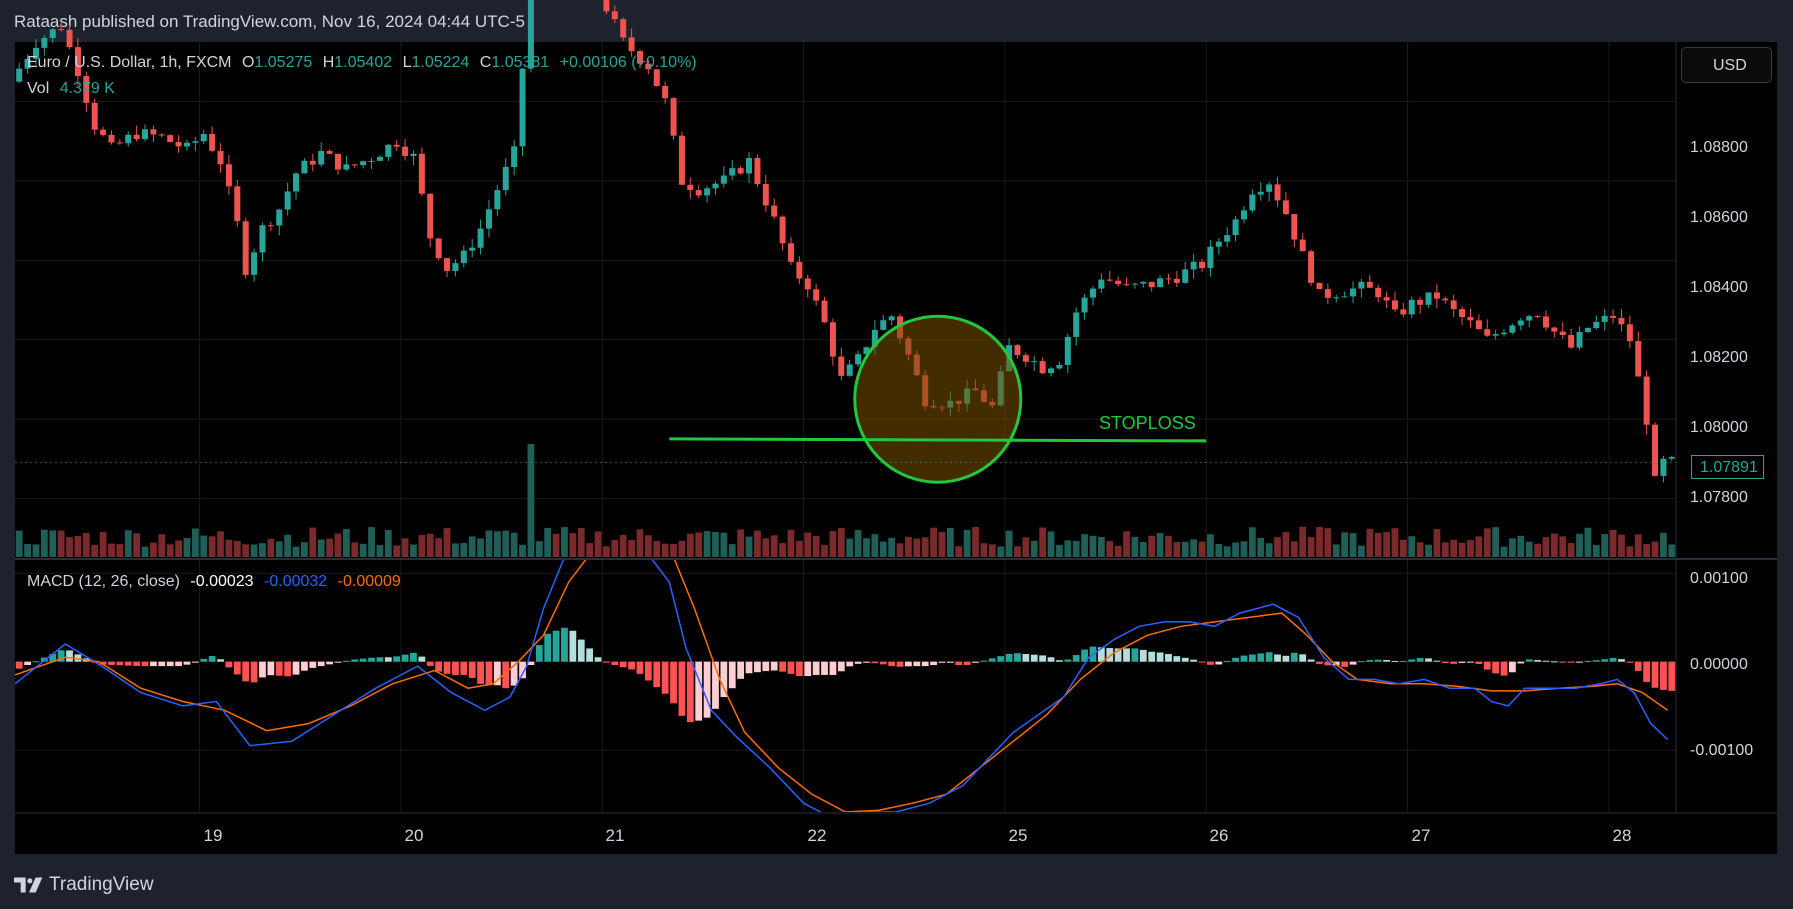 This screenshot has width=1793, height=909. Describe the element at coordinates (74, 89) in the screenshot. I see `volume-legend: Vol 4.379 K` at that location.